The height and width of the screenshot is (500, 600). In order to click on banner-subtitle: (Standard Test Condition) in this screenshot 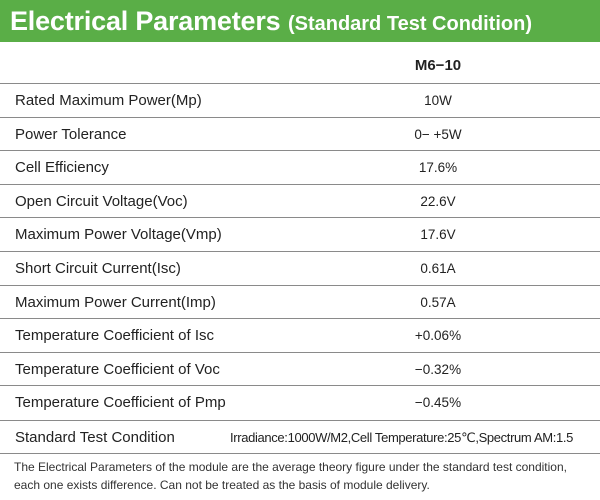, I will do `click(409, 24)`.